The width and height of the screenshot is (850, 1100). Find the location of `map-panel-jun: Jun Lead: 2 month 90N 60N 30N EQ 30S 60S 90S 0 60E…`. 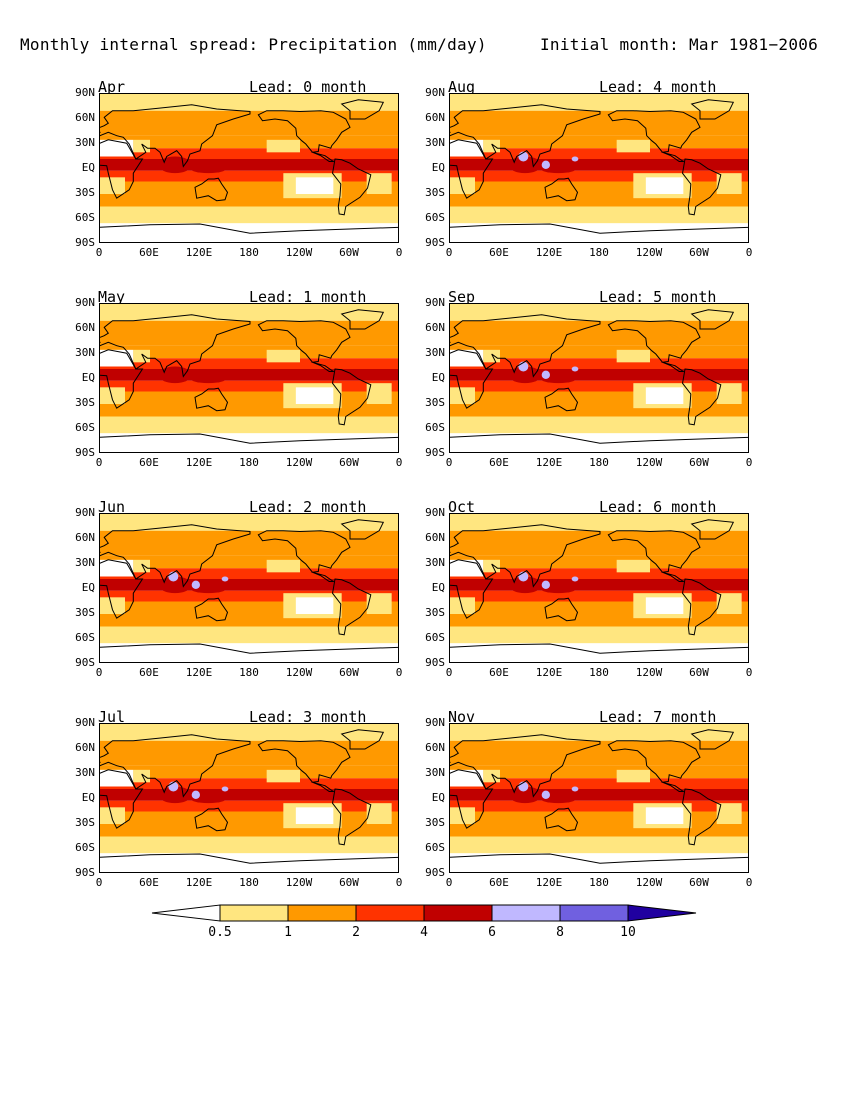

map-panel-jun: Jun Lead: 2 month 90N 60N 30N EQ 30S 60S 90S 0 60E… is located at coordinates (267, 593).